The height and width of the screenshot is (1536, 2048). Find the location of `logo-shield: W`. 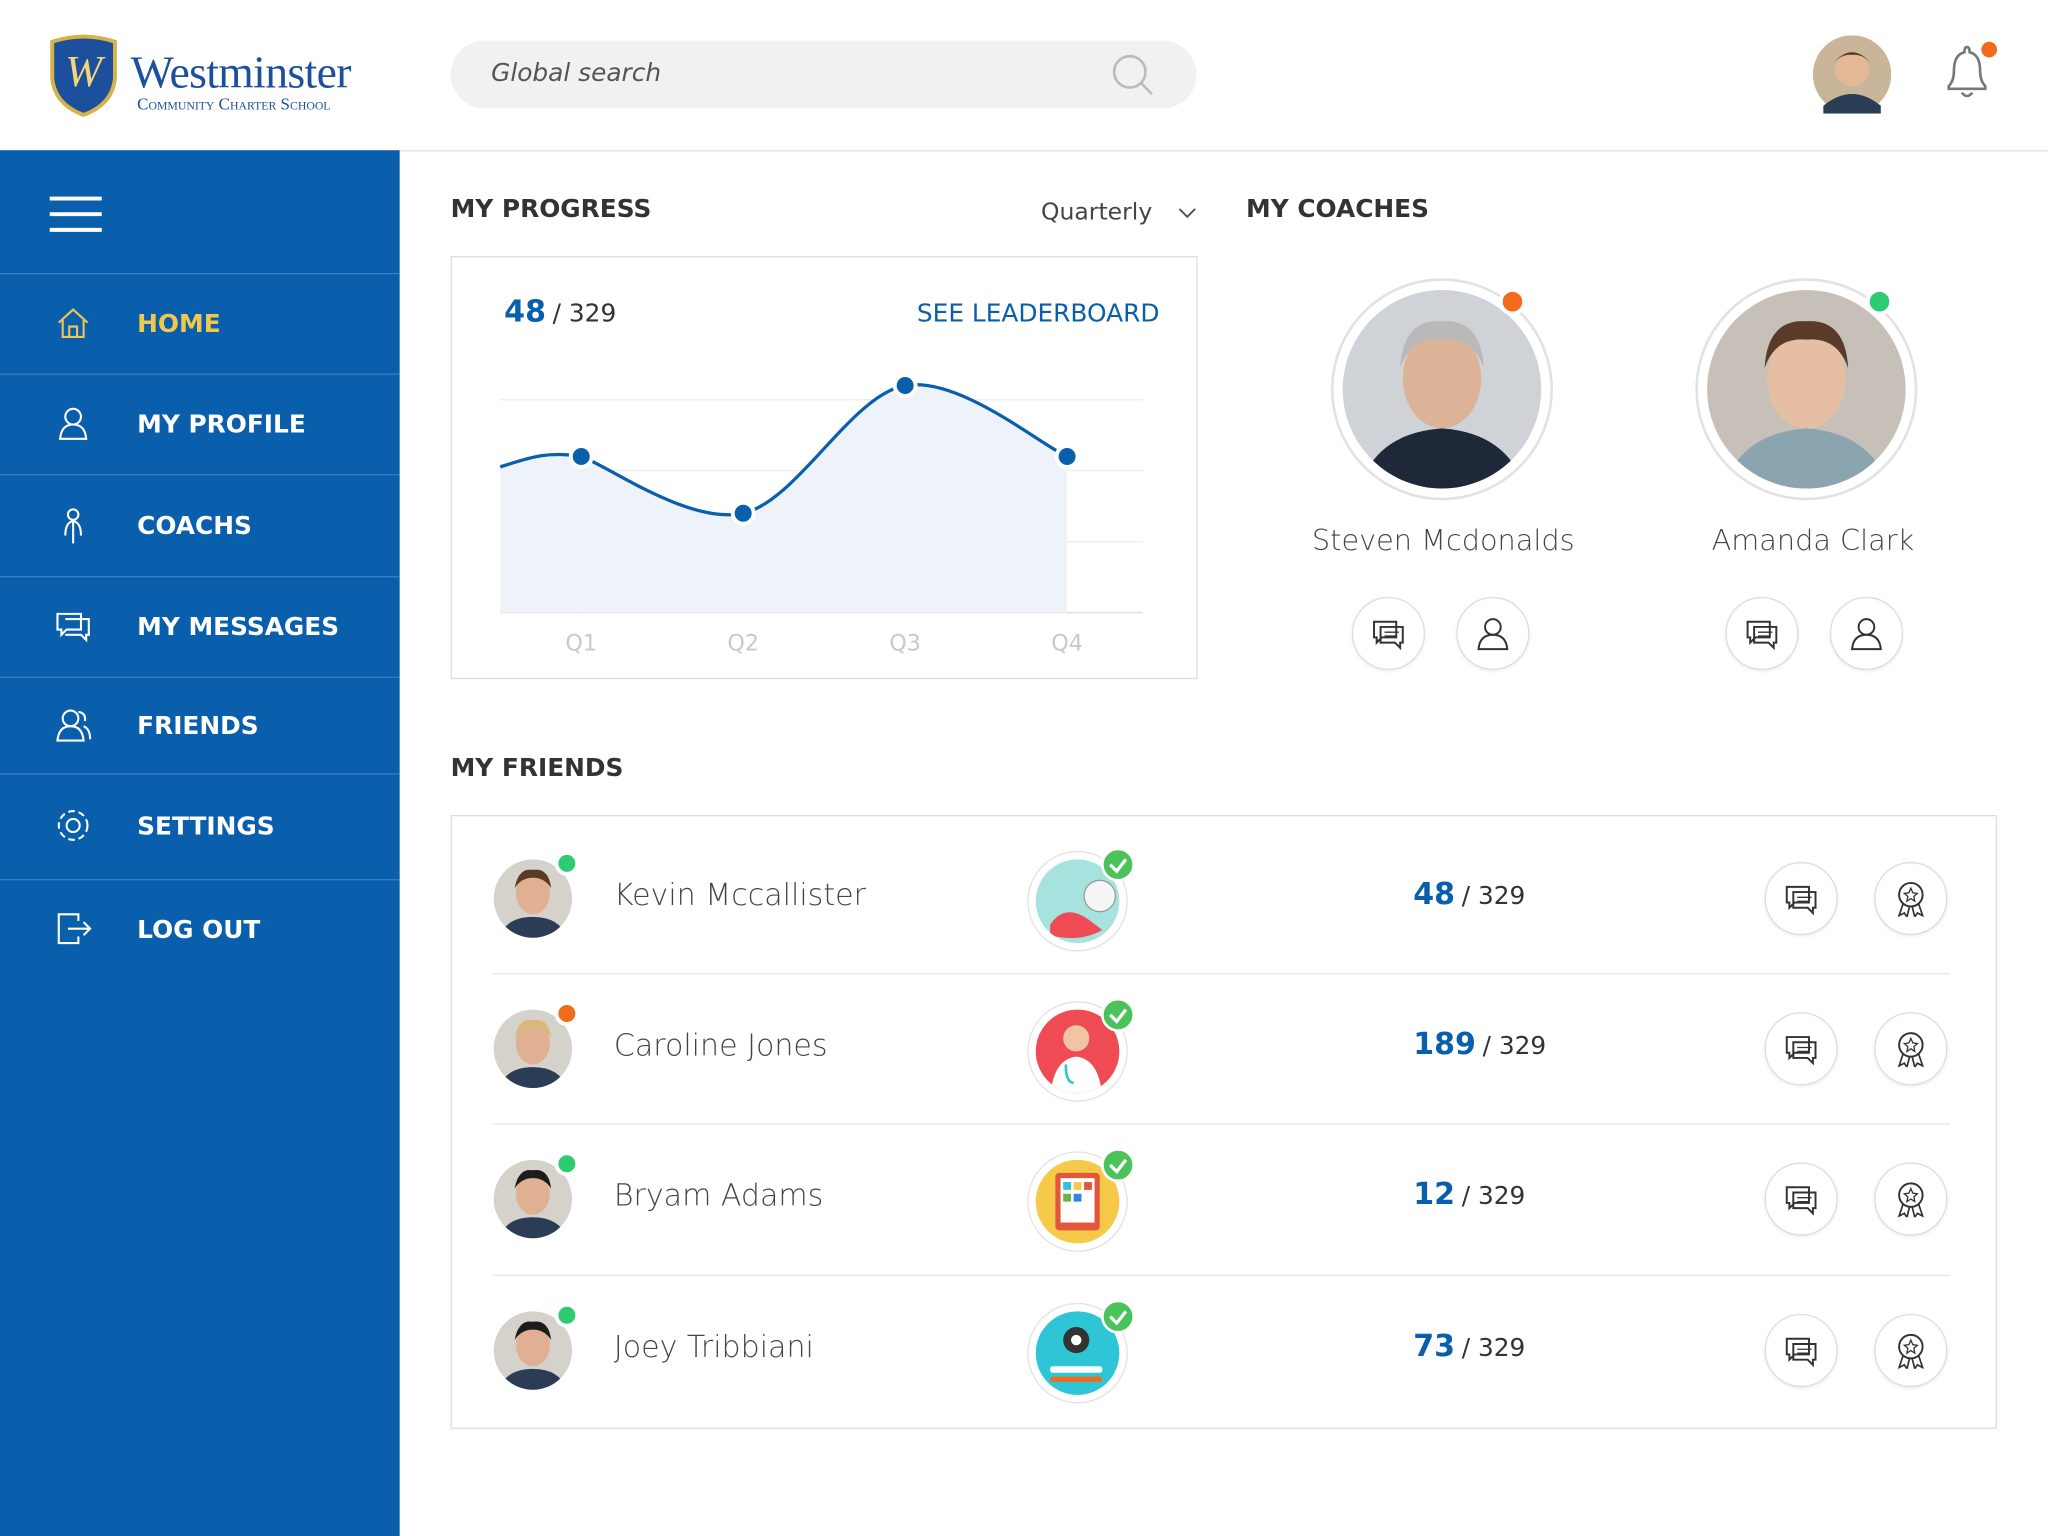

logo-shield: W is located at coordinates (83, 76).